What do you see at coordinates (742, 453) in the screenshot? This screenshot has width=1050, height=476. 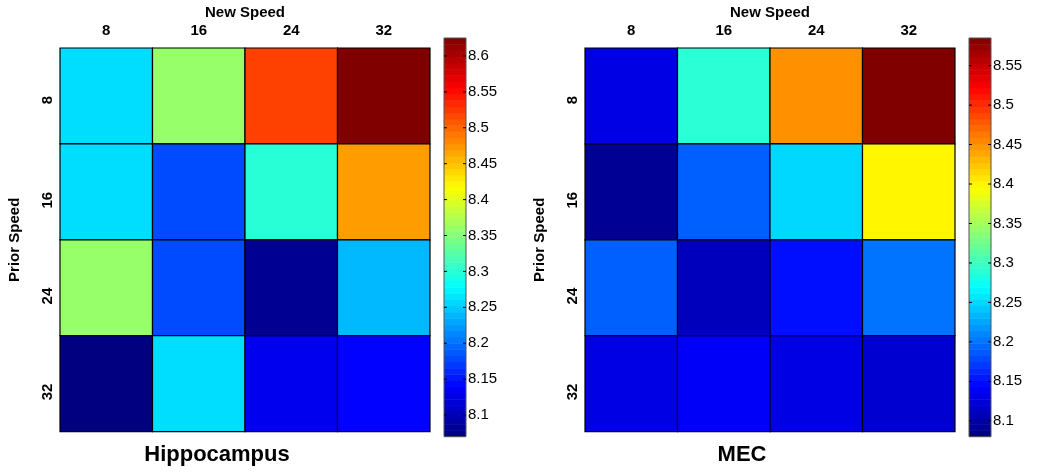 I see `text: MEC` at bounding box center [742, 453].